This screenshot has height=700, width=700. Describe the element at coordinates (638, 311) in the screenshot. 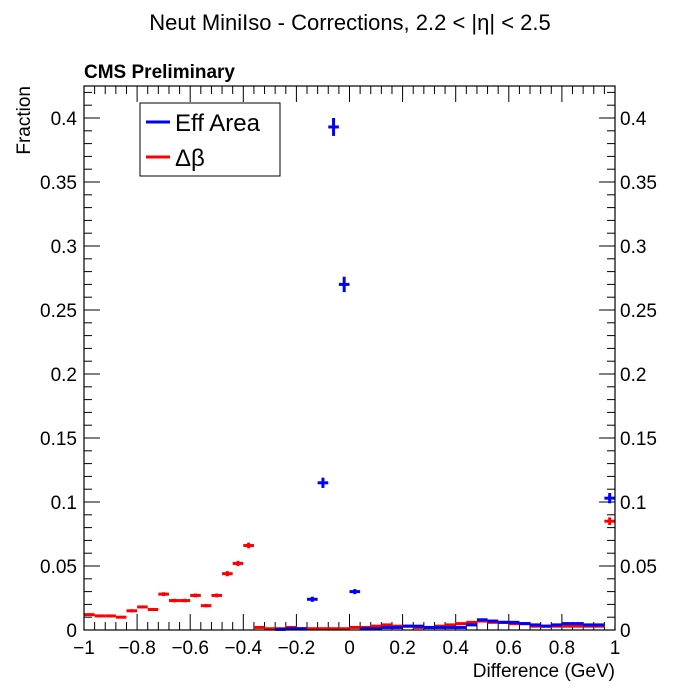

I see `y-tick-label-right: 0.25` at that location.